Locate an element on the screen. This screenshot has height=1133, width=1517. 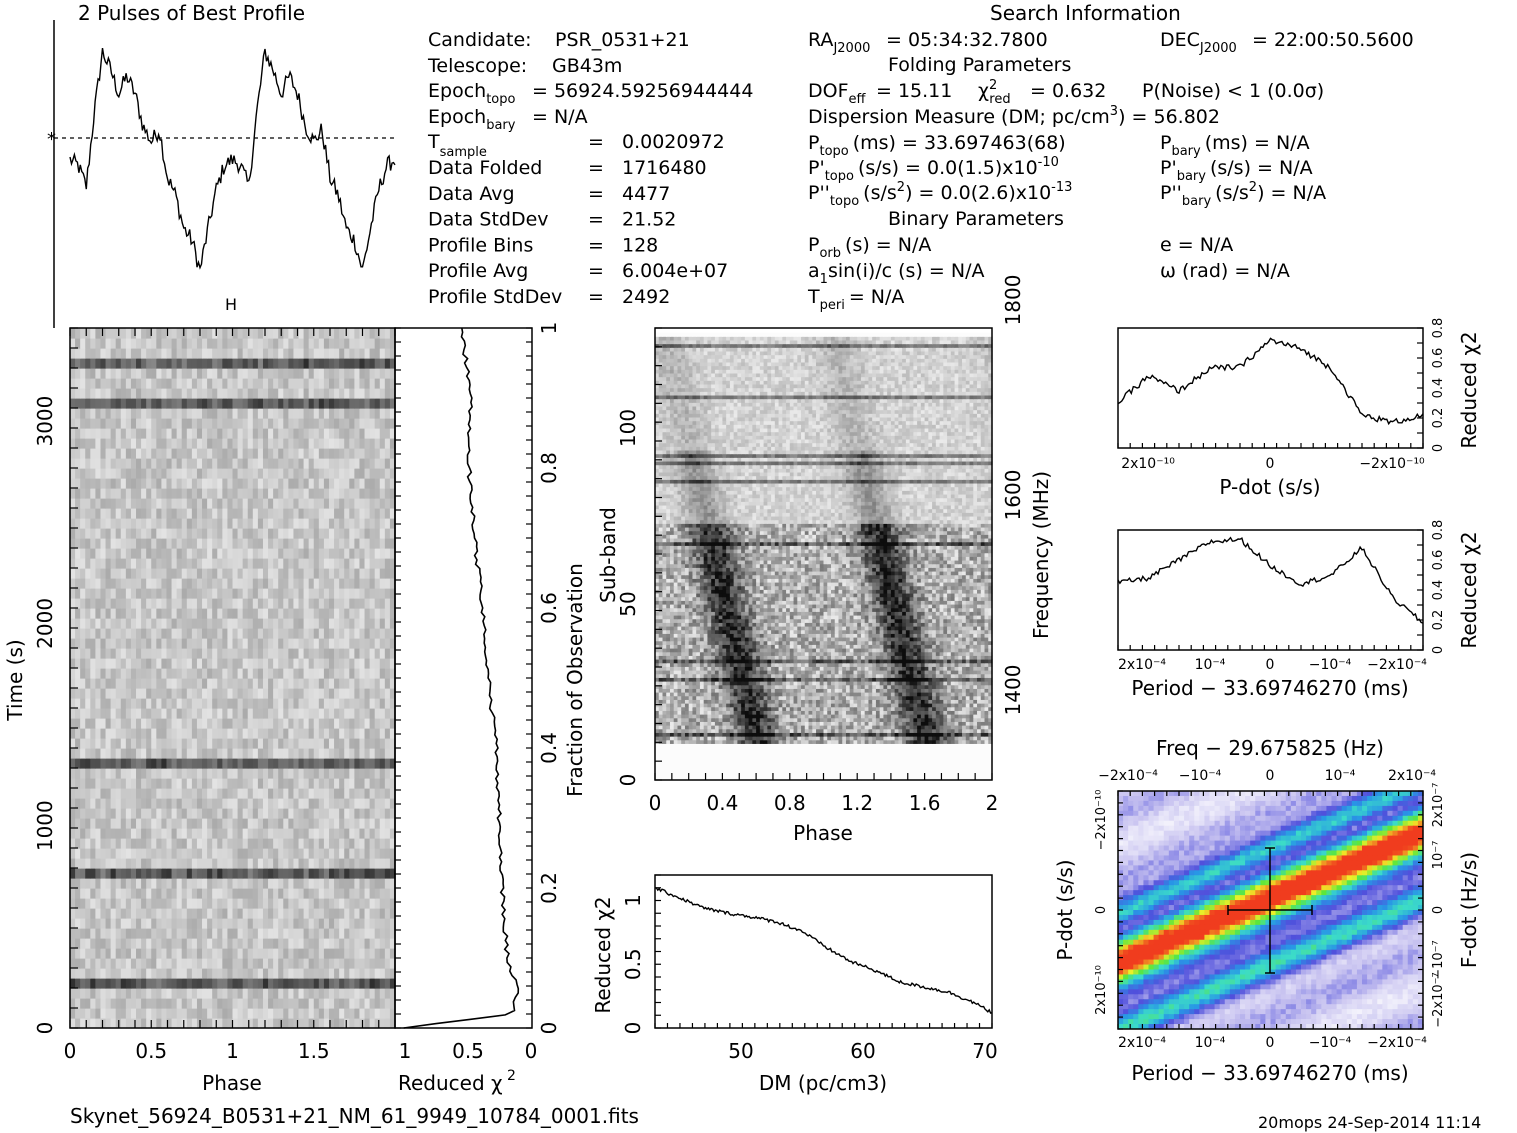
dm-sup: 3 is located at coordinates (1114, 111).